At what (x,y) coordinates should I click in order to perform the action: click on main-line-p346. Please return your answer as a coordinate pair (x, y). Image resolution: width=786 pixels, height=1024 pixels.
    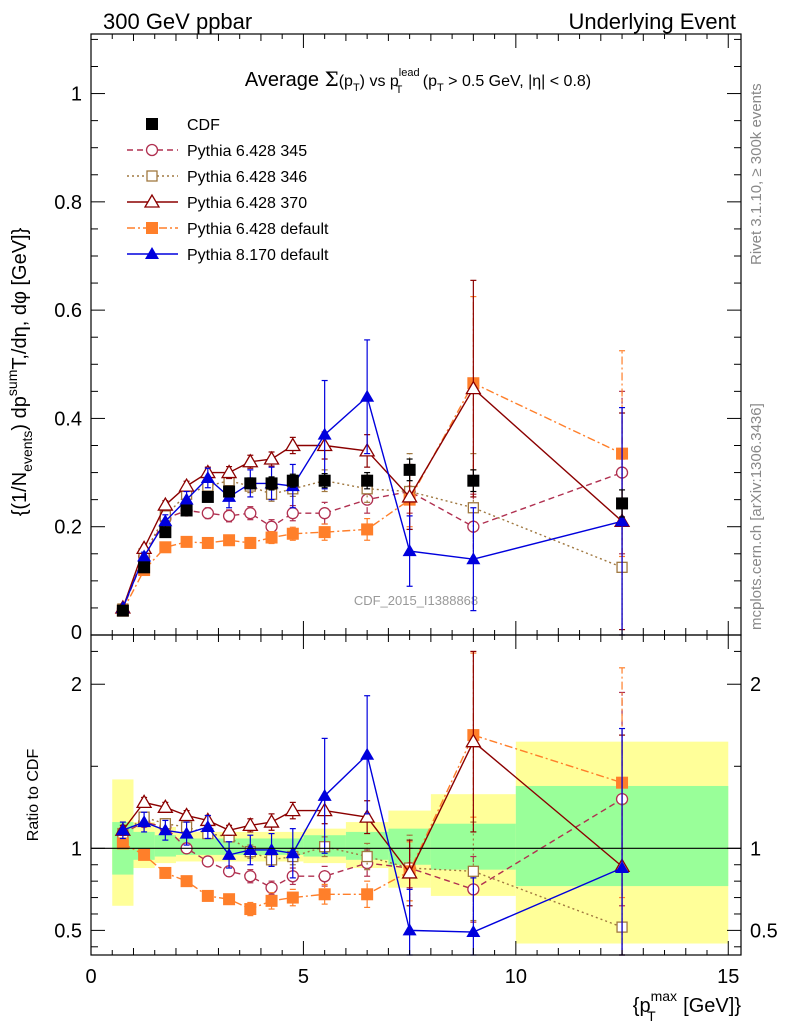
    Looking at the image, I should click on (372, 544).